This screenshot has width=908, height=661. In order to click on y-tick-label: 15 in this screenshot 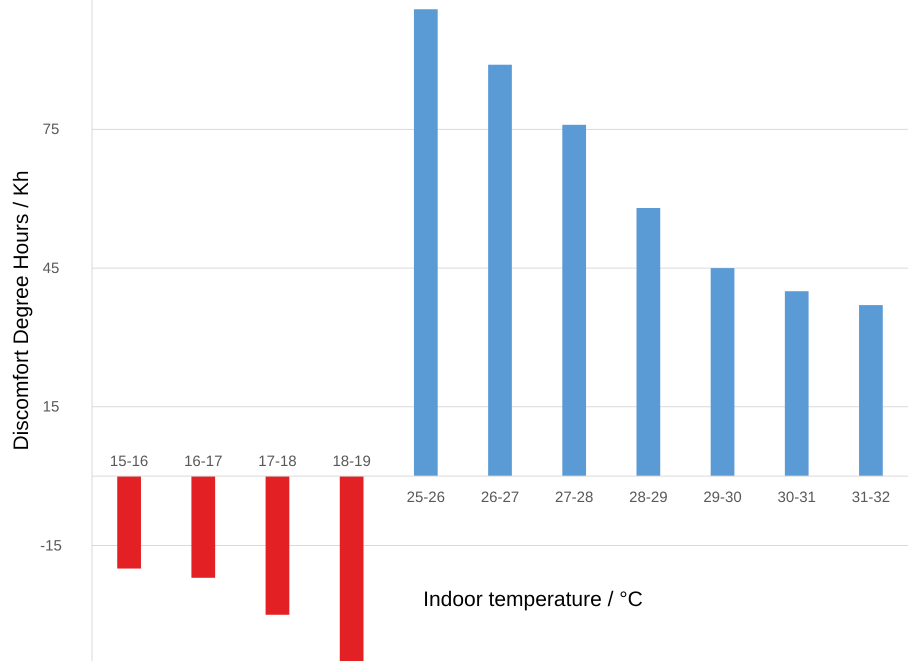, I will do `click(51, 407)`.